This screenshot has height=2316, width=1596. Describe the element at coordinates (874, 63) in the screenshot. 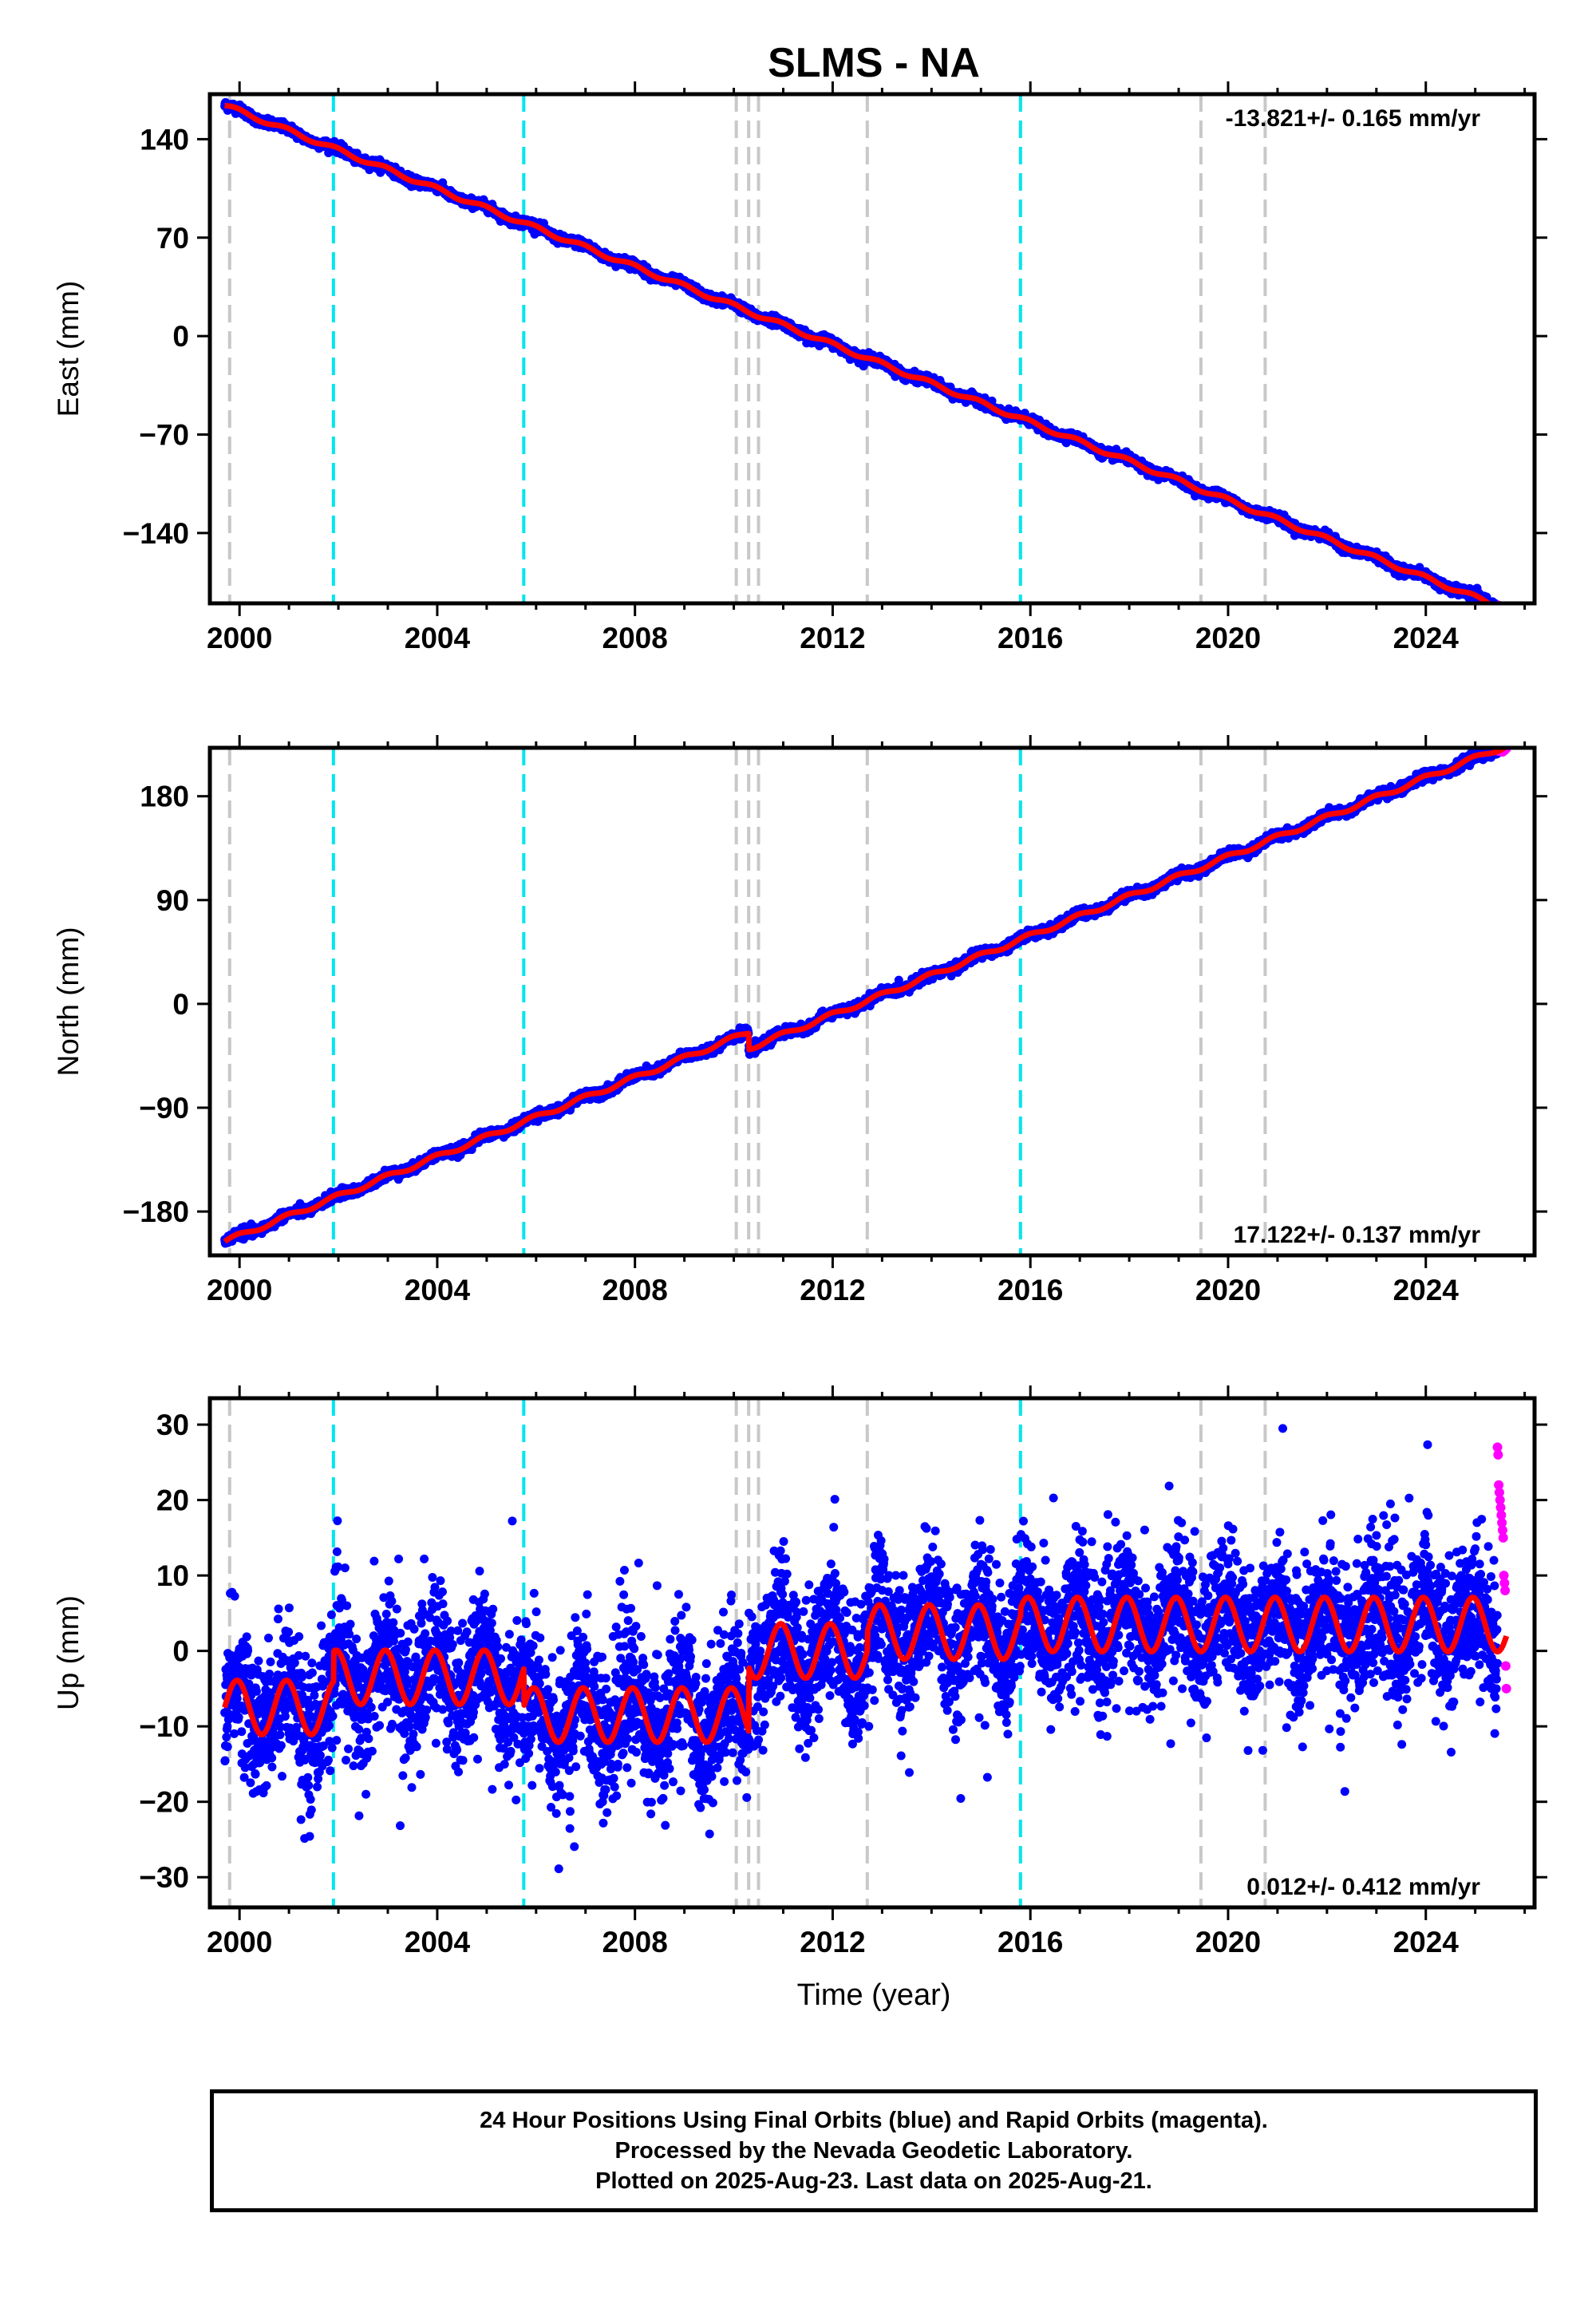

I see `figure-title: SLMS - NA` at that location.